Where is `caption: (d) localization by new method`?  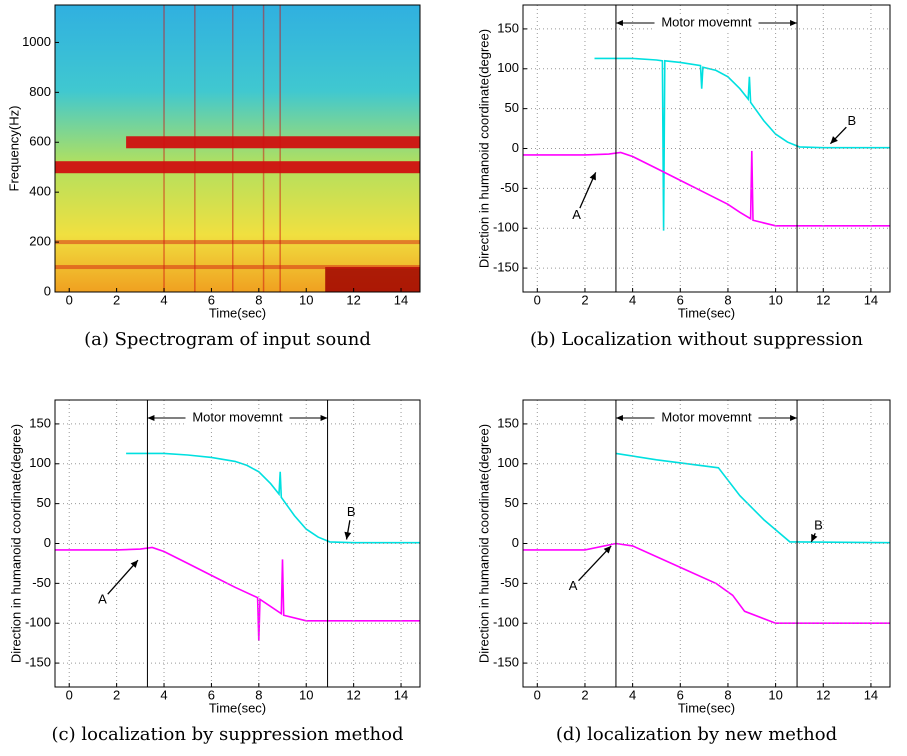
caption: (d) localization by new method is located at coordinates (696, 734).